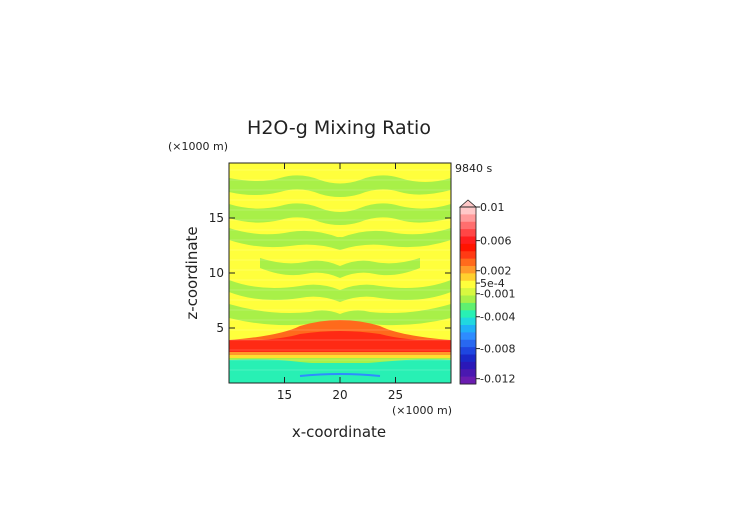 The image size is (752, 532). Describe the element at coordinates (497, 349) in the screenshot. I see `colorbar-label: -0.008` at that location.